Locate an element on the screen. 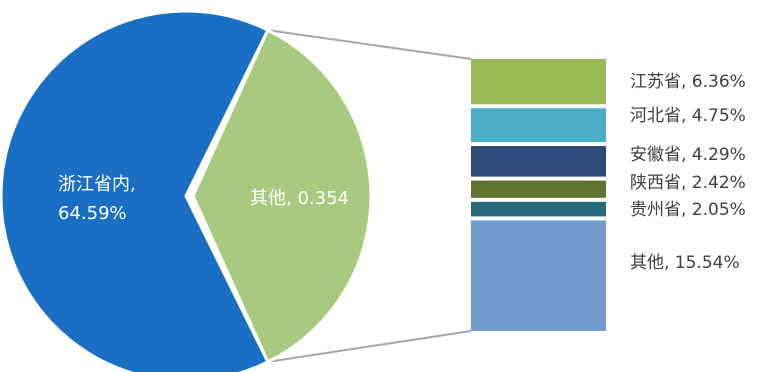  stacked-bar is located at coordinates (538, 195).